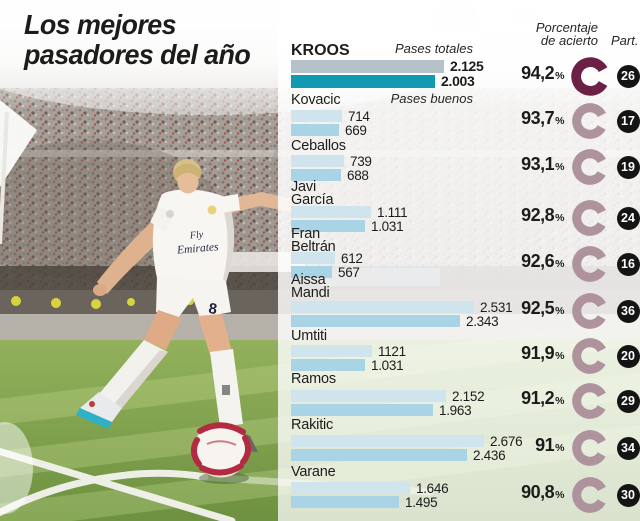 The image size is (640, 521). I want to click on accuracy-percentage: 92,6%, so click(526, 261).